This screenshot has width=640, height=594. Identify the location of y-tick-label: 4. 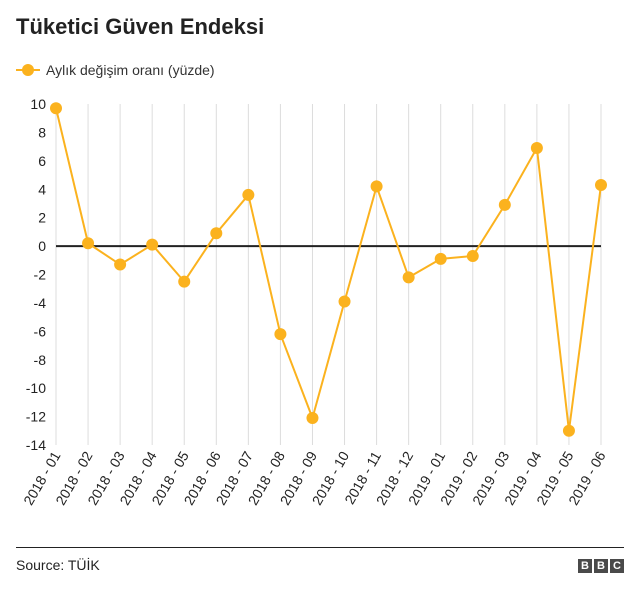
(42, 189).